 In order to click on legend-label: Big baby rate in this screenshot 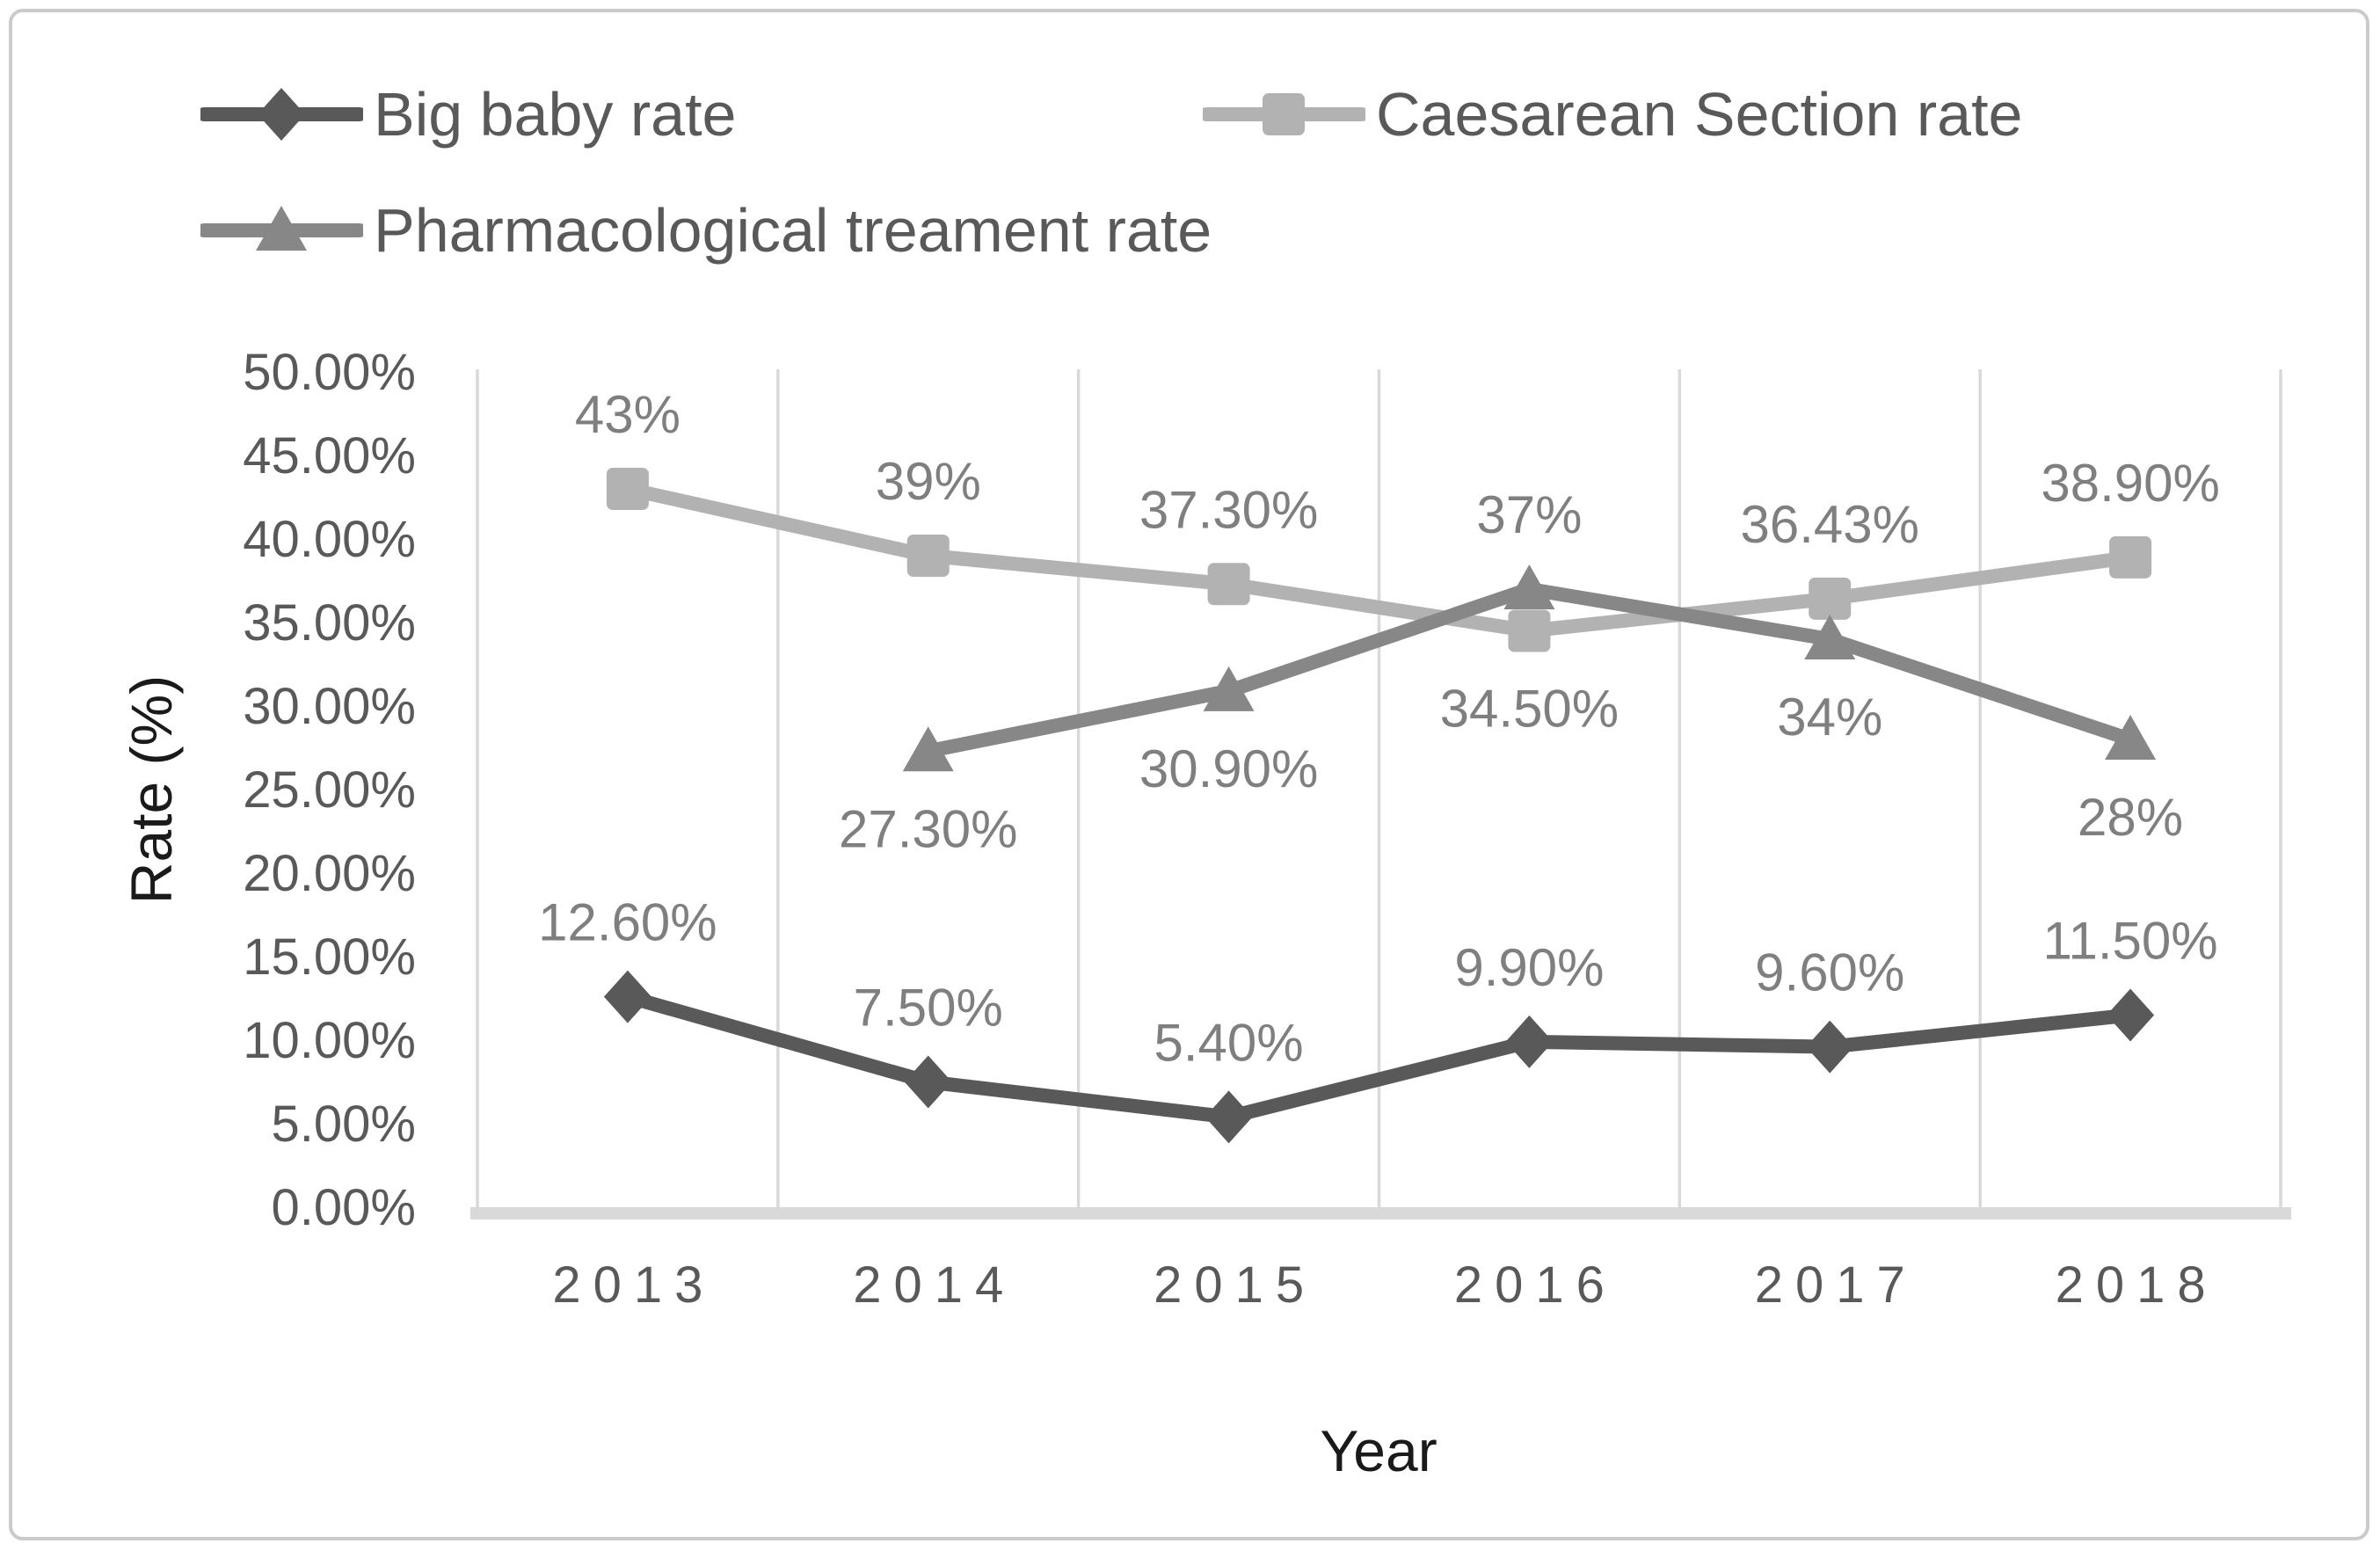, I will do `click(555, 115)`.